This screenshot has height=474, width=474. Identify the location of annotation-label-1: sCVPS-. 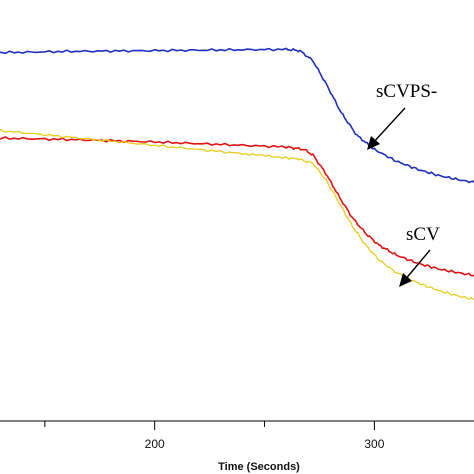
(406, 91).